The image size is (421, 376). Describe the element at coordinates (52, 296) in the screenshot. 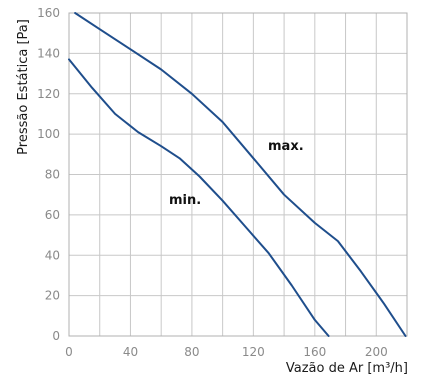

I see `y-tick-label: 20` at that location.